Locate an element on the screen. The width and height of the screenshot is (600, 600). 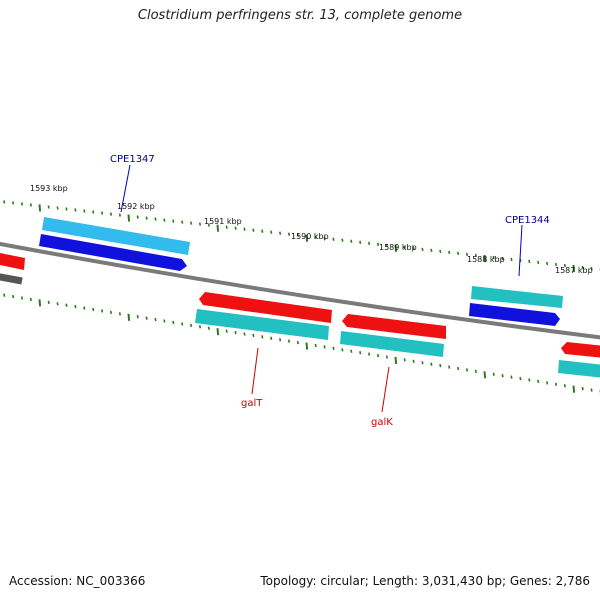
tick-label-1593: 1593 kbp is located at coordinates (49, 188).